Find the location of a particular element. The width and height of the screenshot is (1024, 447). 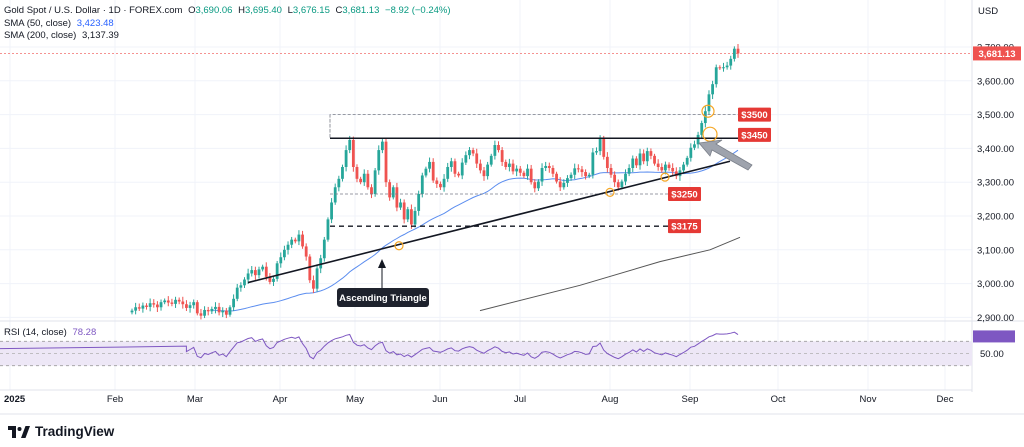

level-tag-text: $3250 is located at coordinates (684, 195).